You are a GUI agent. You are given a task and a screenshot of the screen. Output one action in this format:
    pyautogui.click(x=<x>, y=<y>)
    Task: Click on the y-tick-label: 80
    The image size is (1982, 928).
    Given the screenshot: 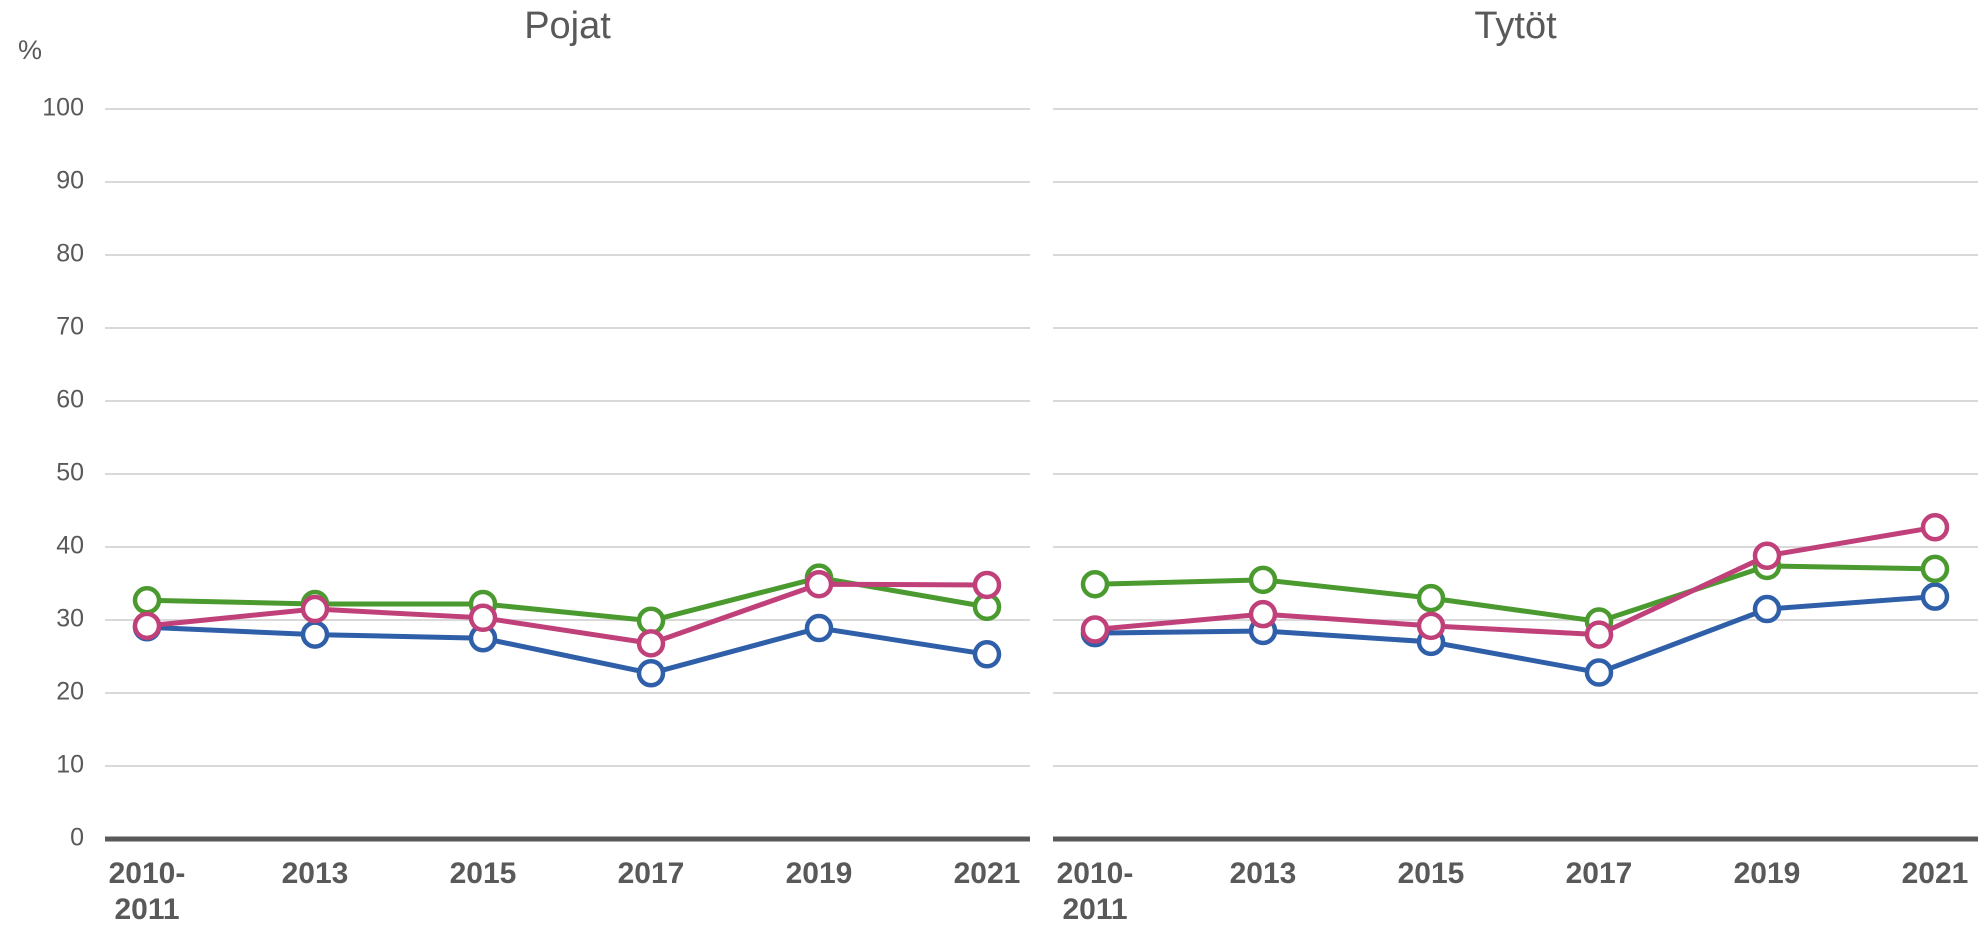 What is the action you would take?
    pyautogui.click(x=70, y=254)
    